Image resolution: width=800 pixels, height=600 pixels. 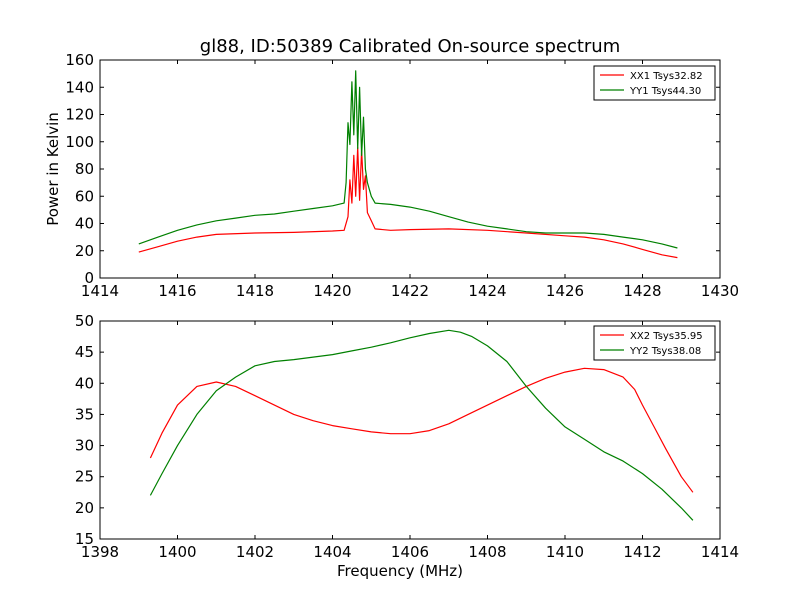 I want to click on x-tick-label: 1426, so click(x=565, y=291).